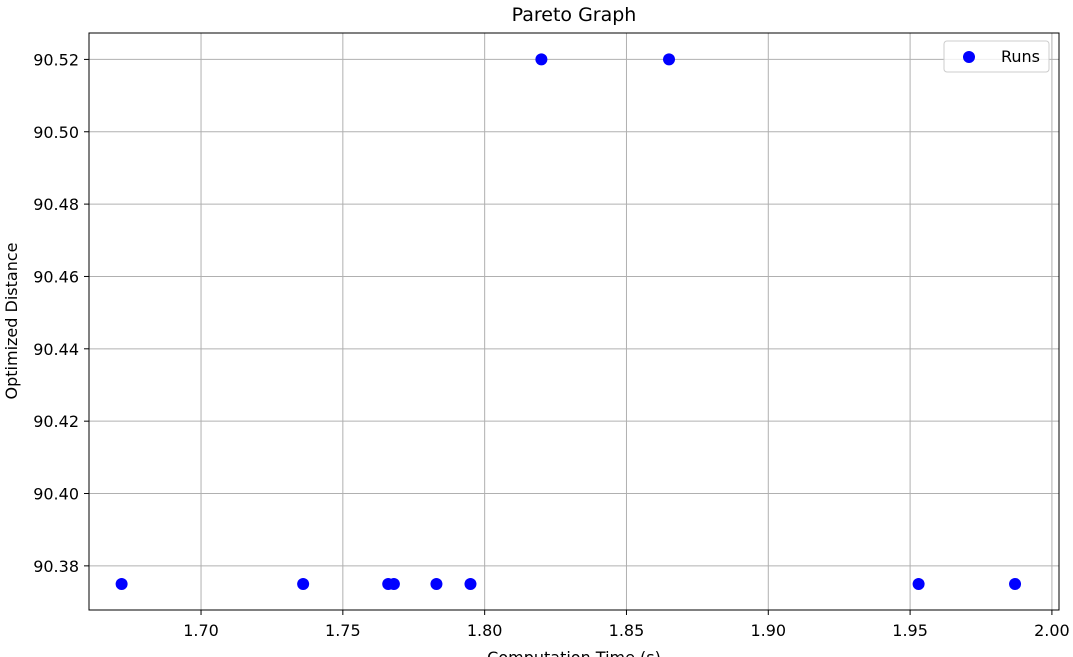 This screenshot has width=1073, height=657. What do you see at coordinates (56, 566) in the screenshot?
I see `y-tick-label: 90.38` at bounding box center [56, 566].